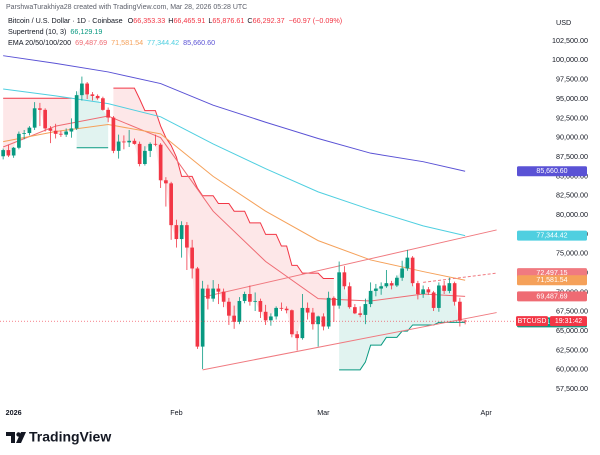 The height and width of the screenshot is (455, 600). What do you see at coordinates (163, 42) in the screenshot?
I see `legend-value: 77,344.42` at bounding box center [163, 42].